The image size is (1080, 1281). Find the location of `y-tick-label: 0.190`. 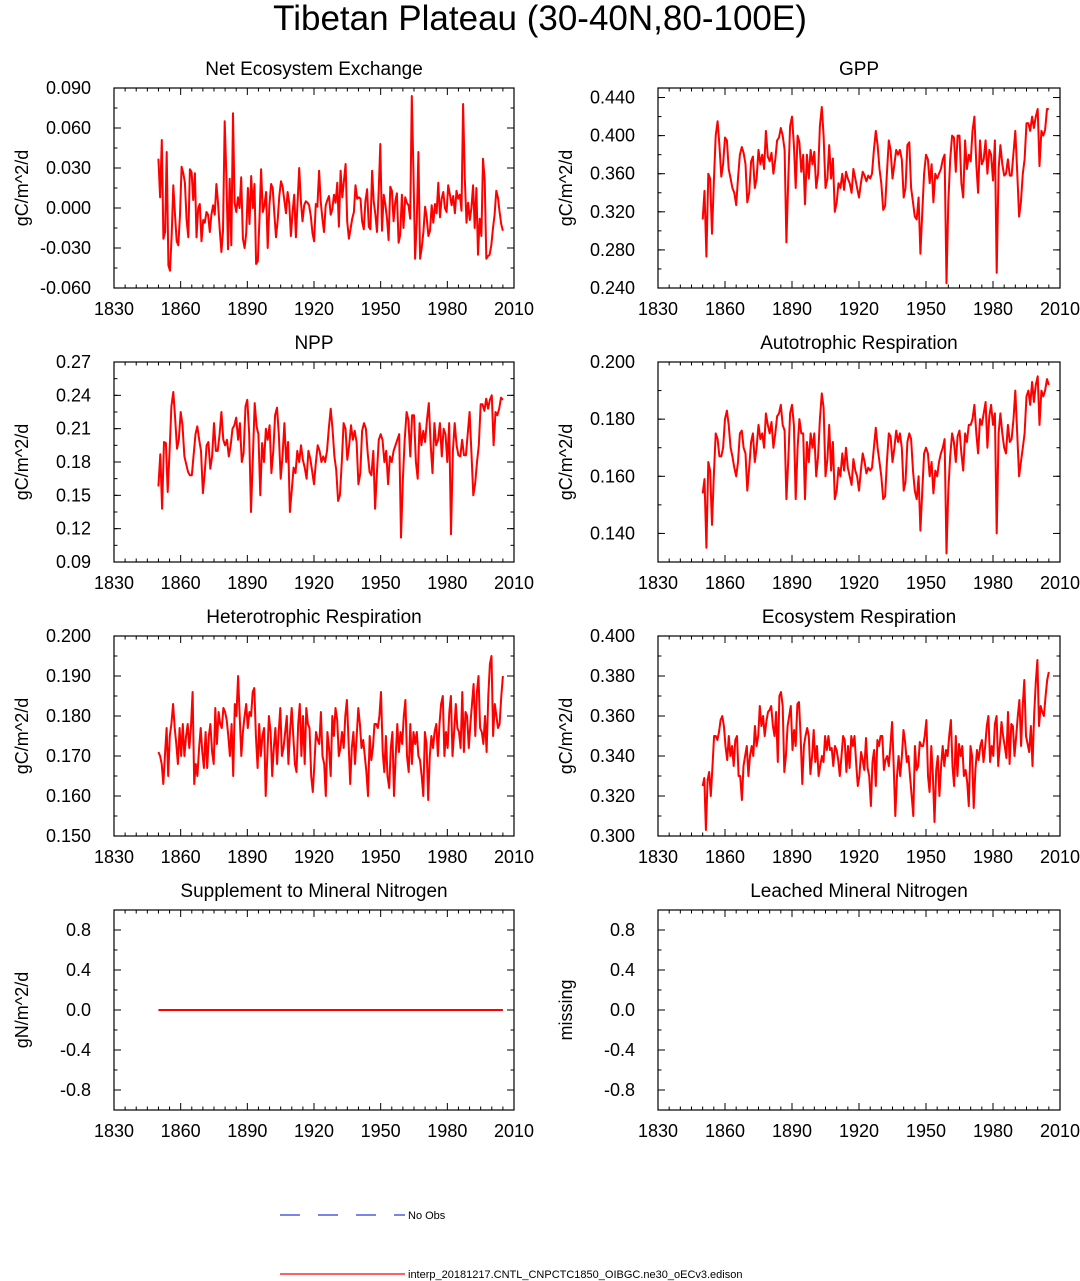

y-tick-label: 0.190 is located at coordinates (68, 676).